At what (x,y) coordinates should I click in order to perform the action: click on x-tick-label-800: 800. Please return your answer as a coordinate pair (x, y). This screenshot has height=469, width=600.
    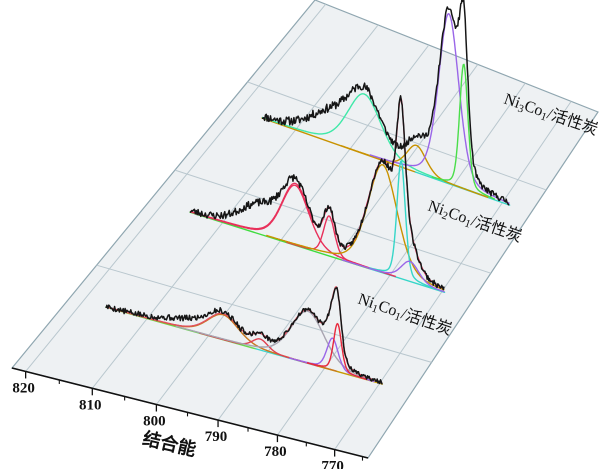
    Looking at the image, I should click on (154, 422).